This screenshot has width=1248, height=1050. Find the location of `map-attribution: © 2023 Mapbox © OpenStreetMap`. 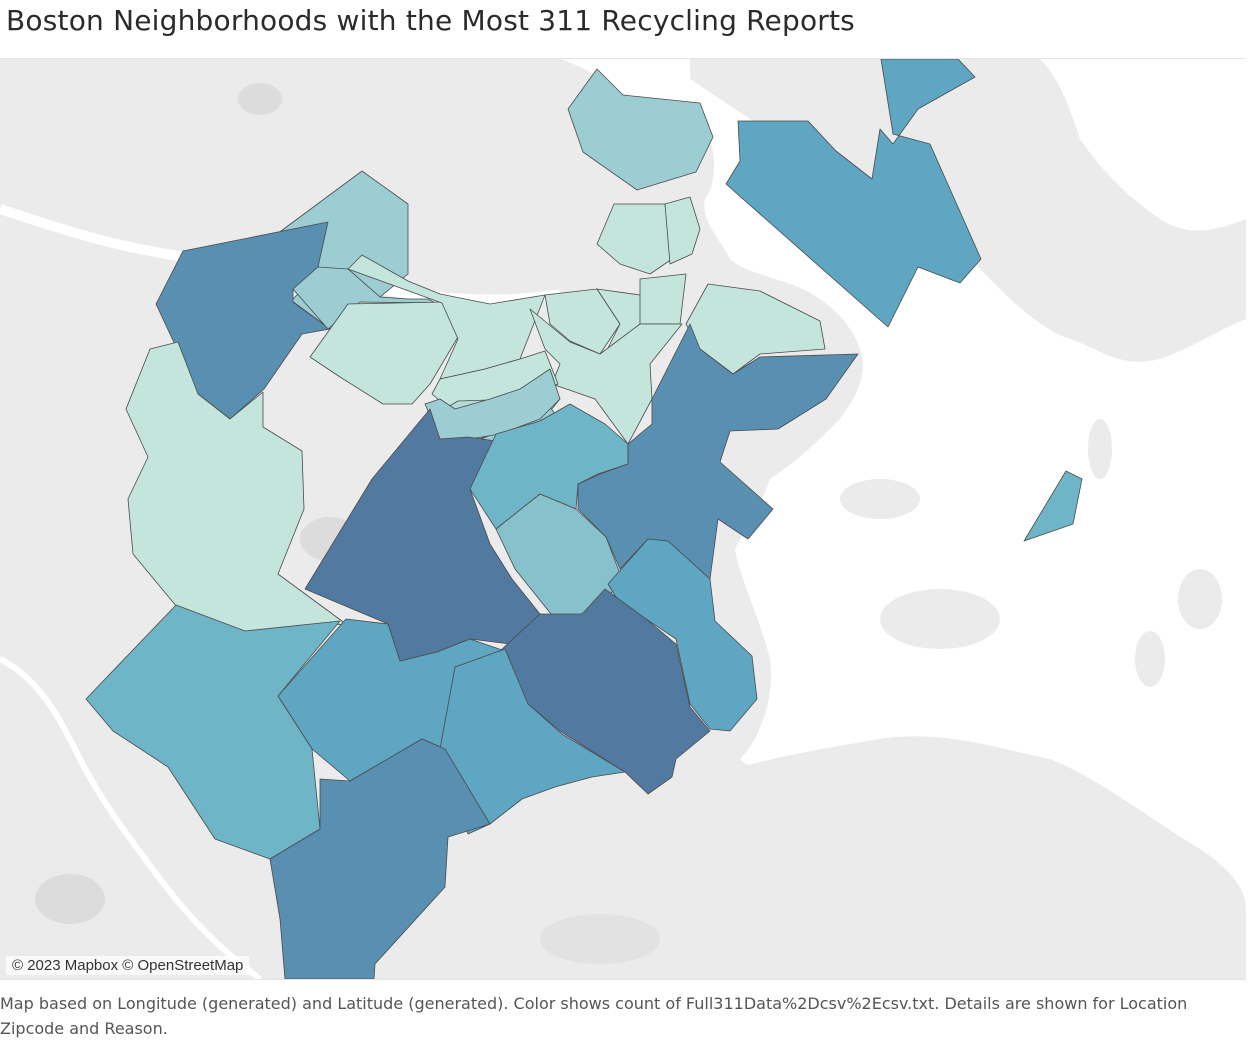

map-attribution: © 2023 Mapbox © OpenStreetMap is located at coordinates (128, 965).